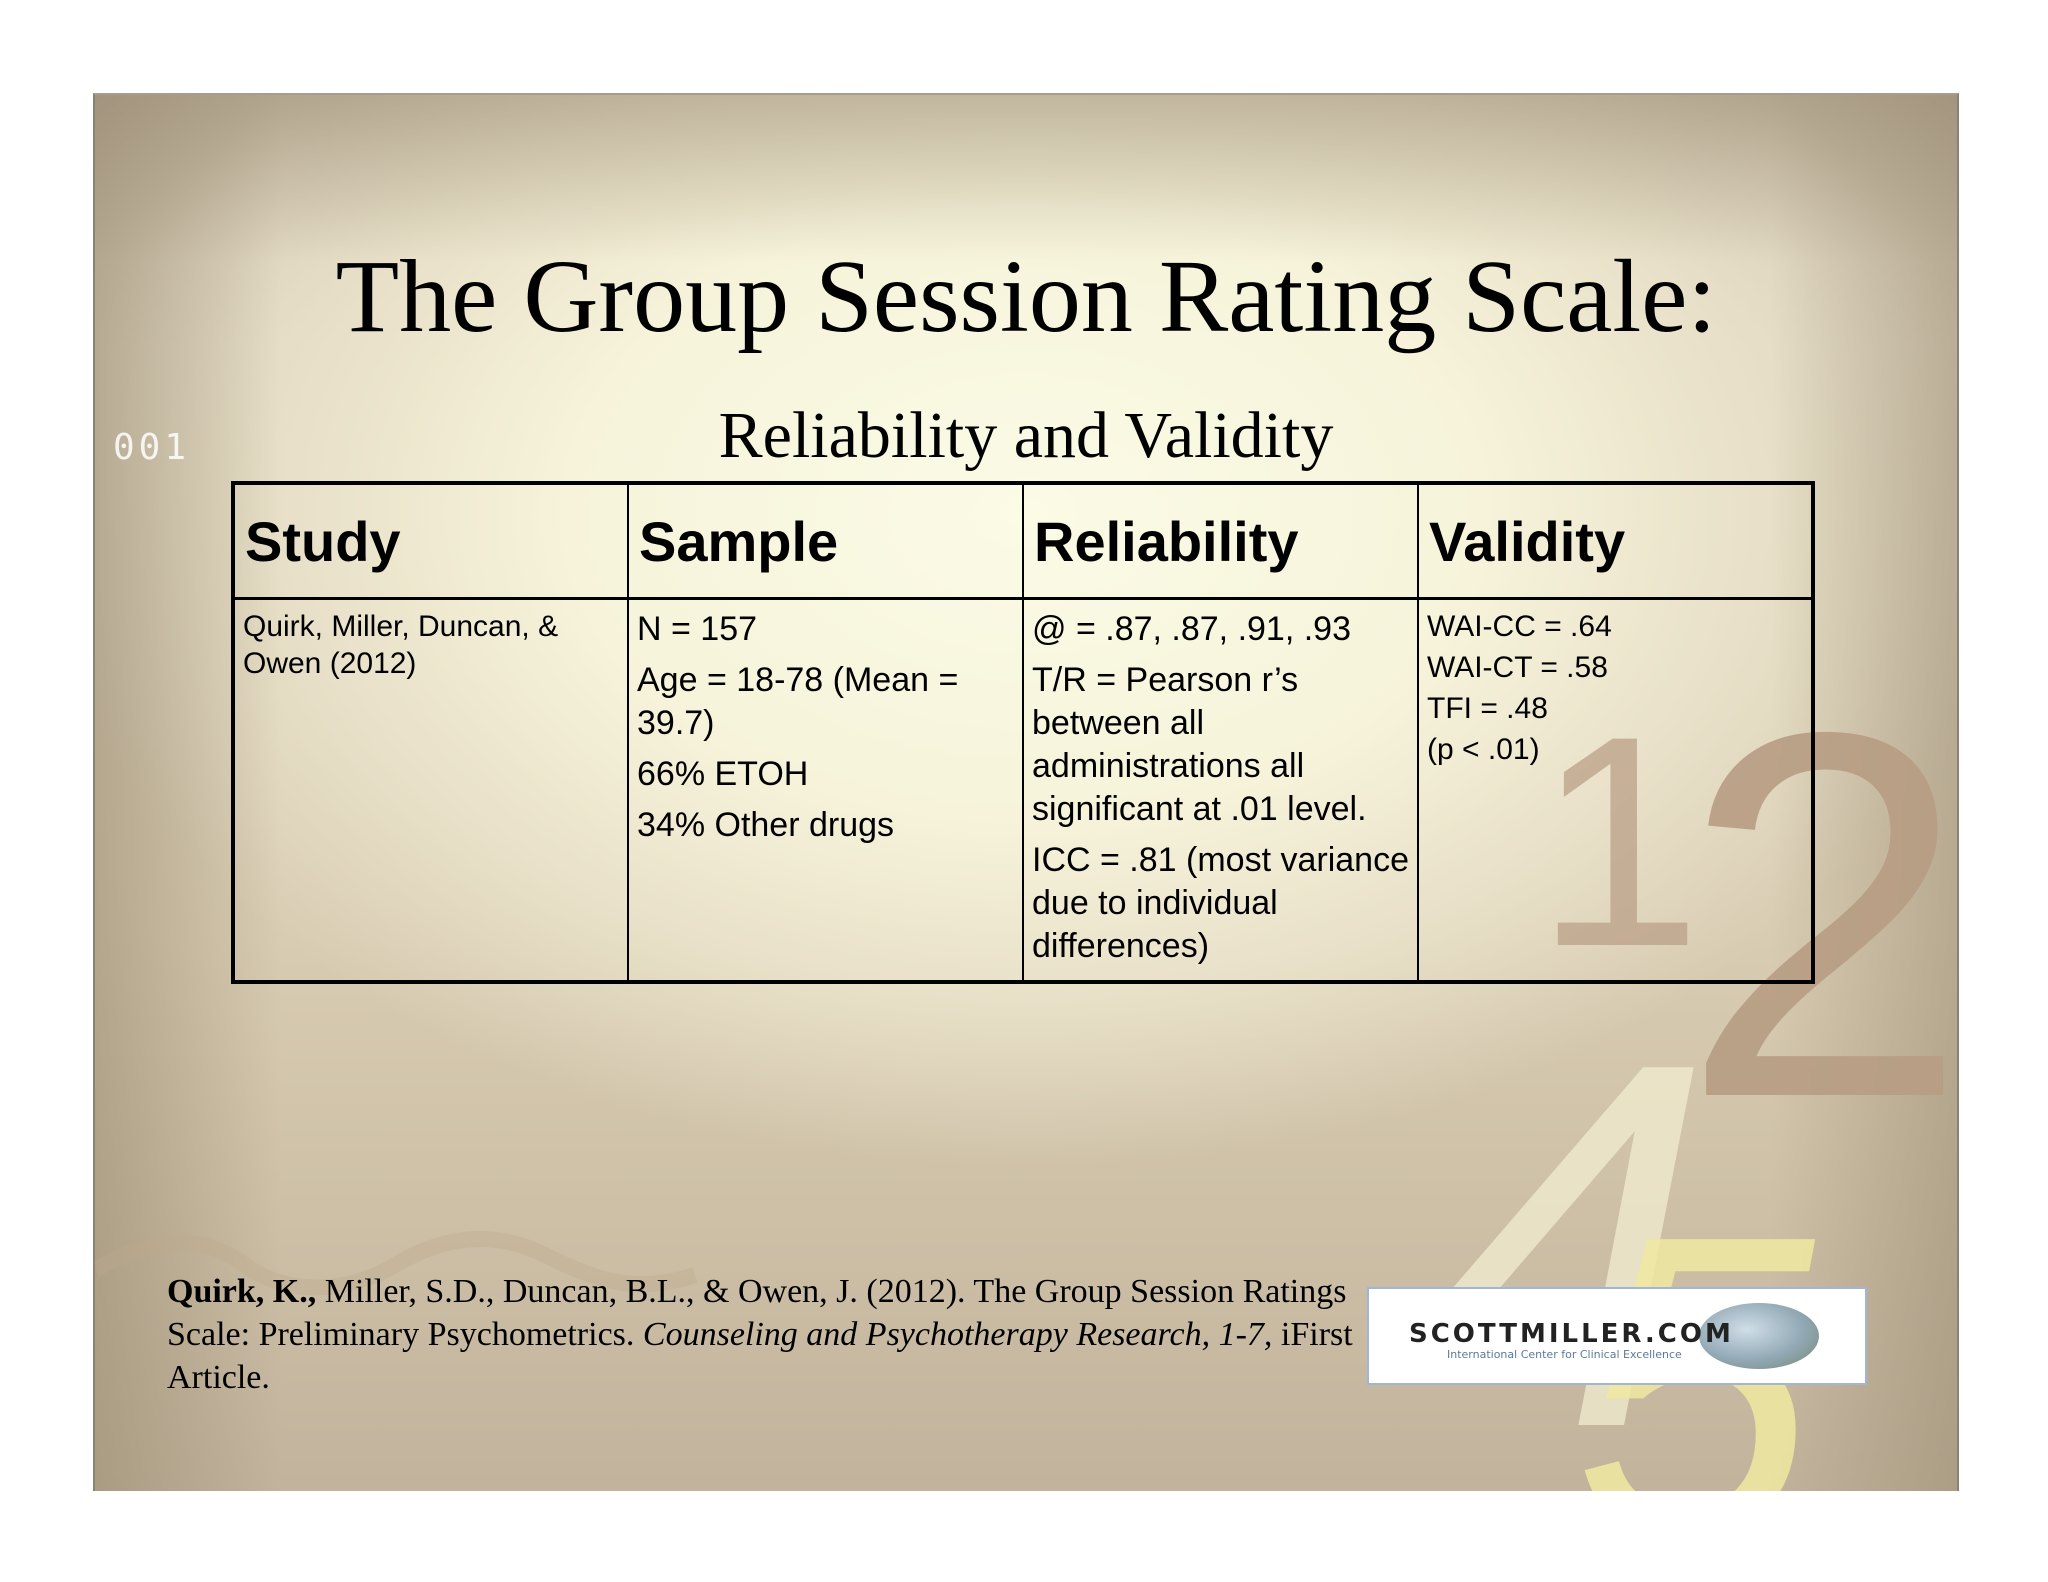 This screenshot has width=2048, height=1582. I want to click on sample-line: Age = 18-78 (Mean = 39.7), so click(798, 701).